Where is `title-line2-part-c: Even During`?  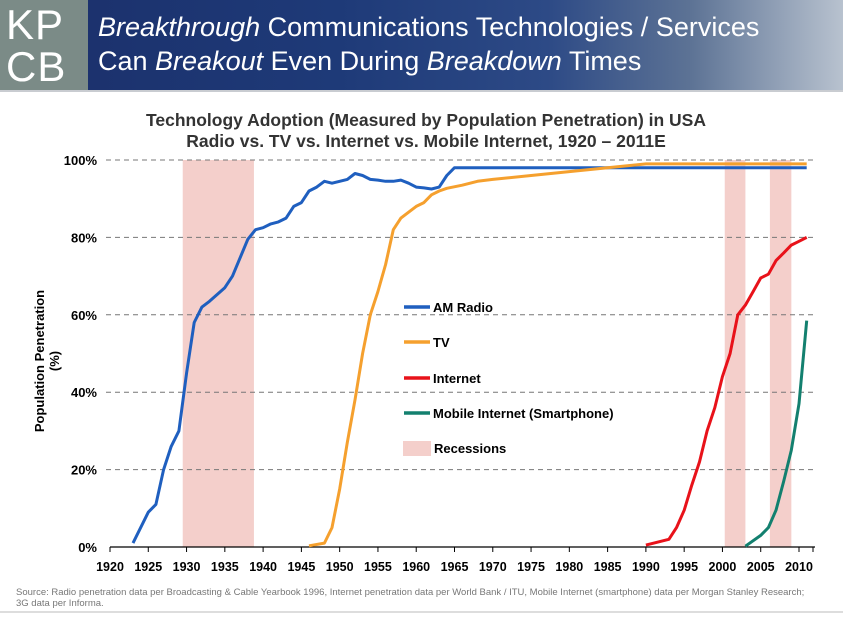
title-line2-part-c: Even During is located at coordinates (345, 61).